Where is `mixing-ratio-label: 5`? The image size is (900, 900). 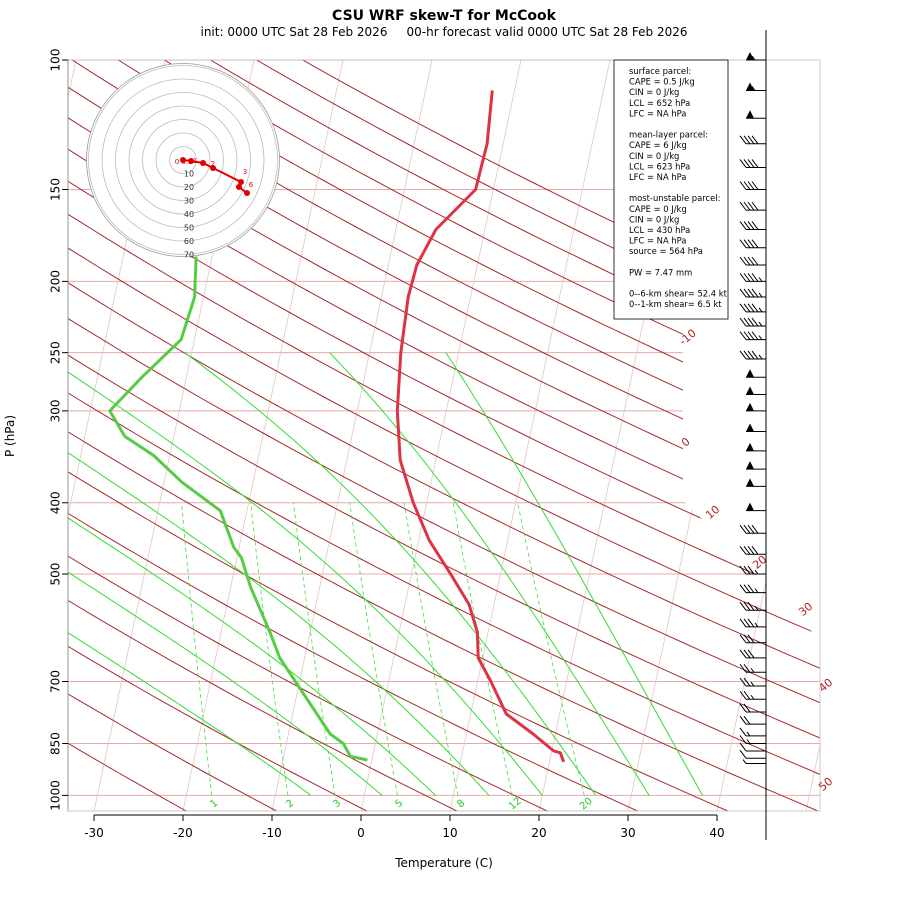
mixing-ratio-label: 5 is located at coordinates (399, 804).